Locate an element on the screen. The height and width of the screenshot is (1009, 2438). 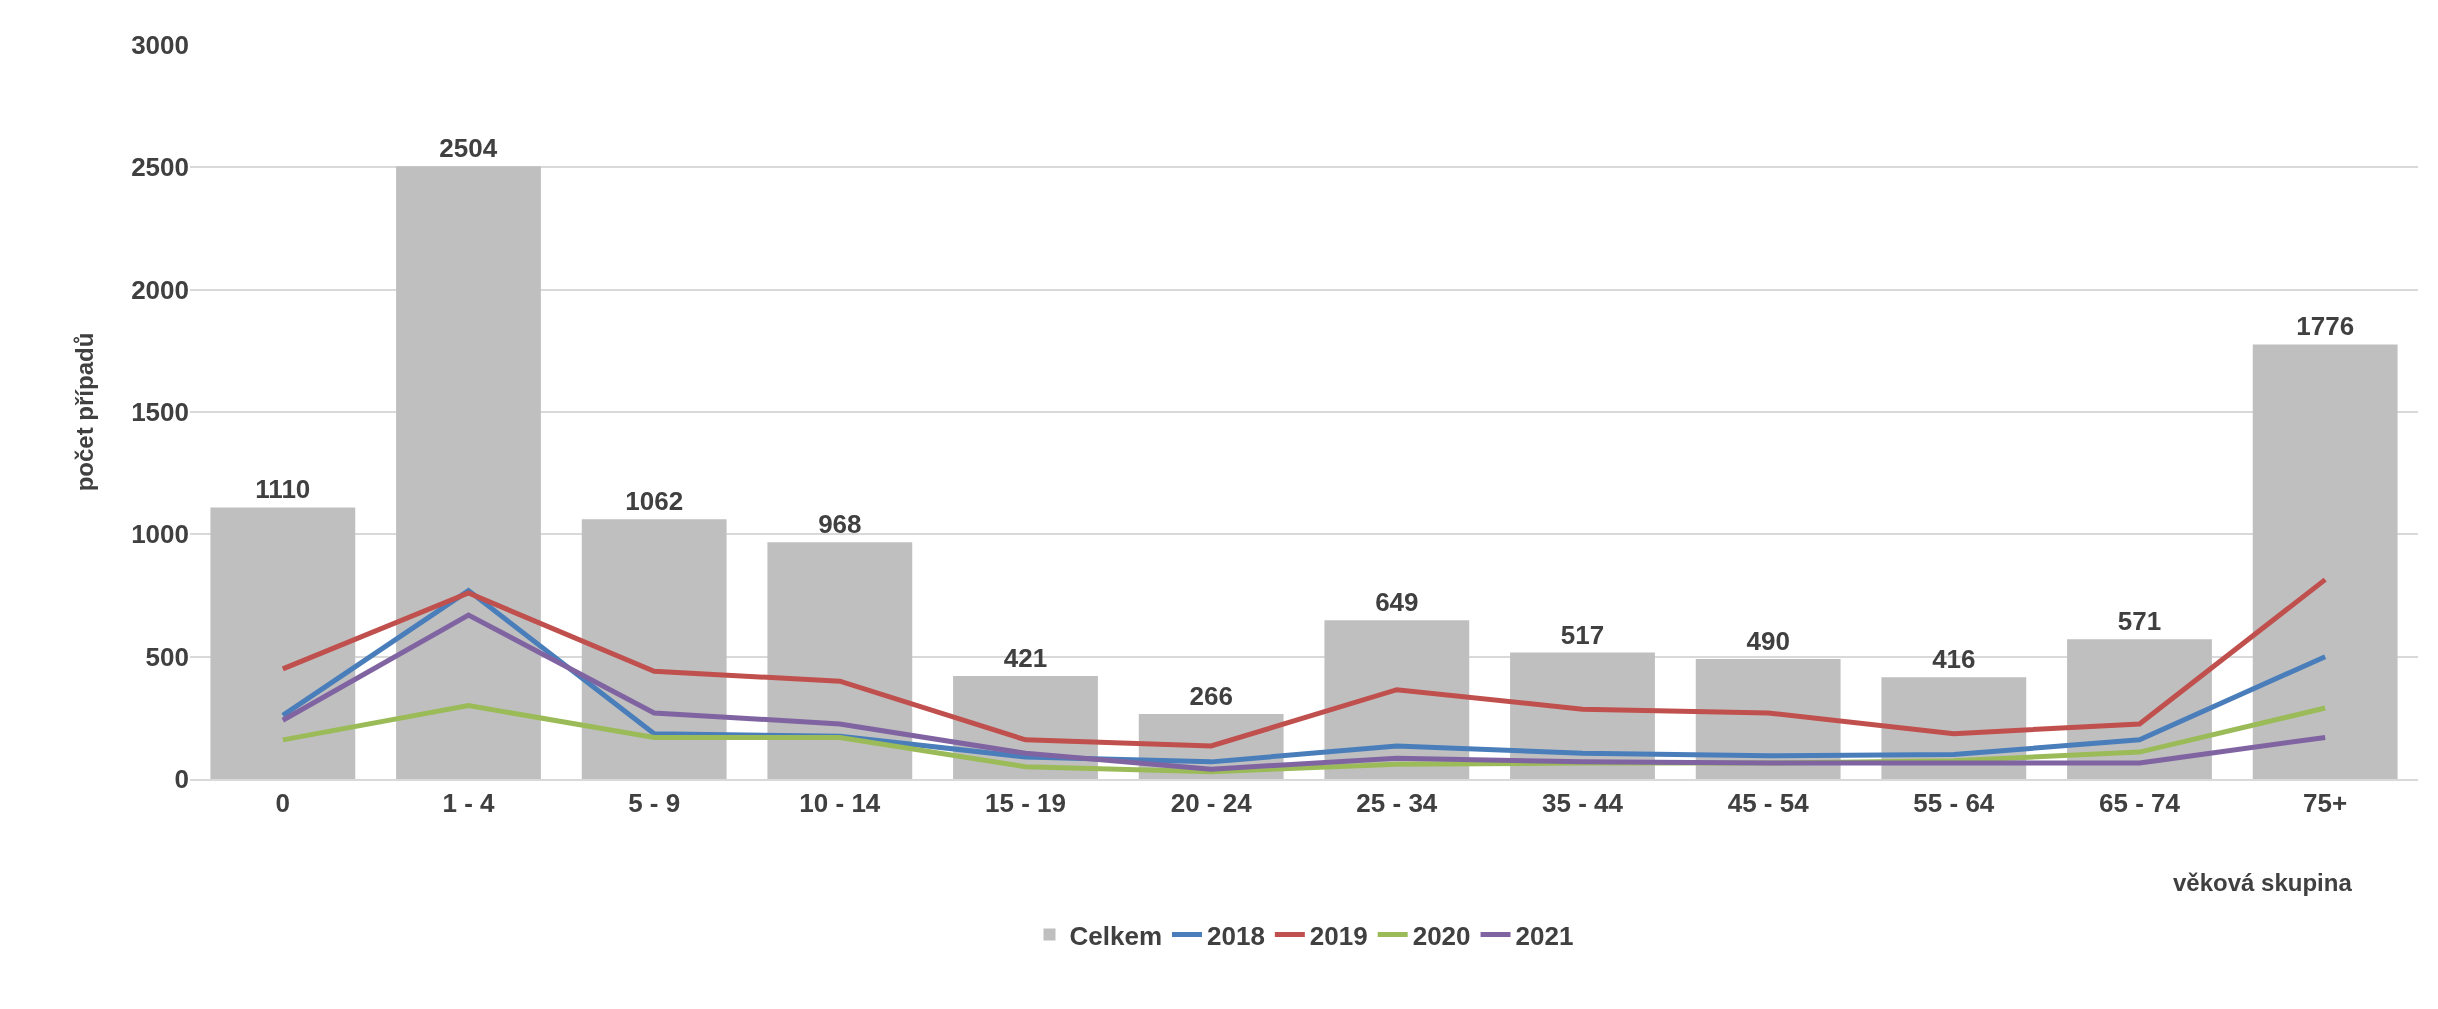
legend-label: 2018 is located at coordinates (1236, 935).